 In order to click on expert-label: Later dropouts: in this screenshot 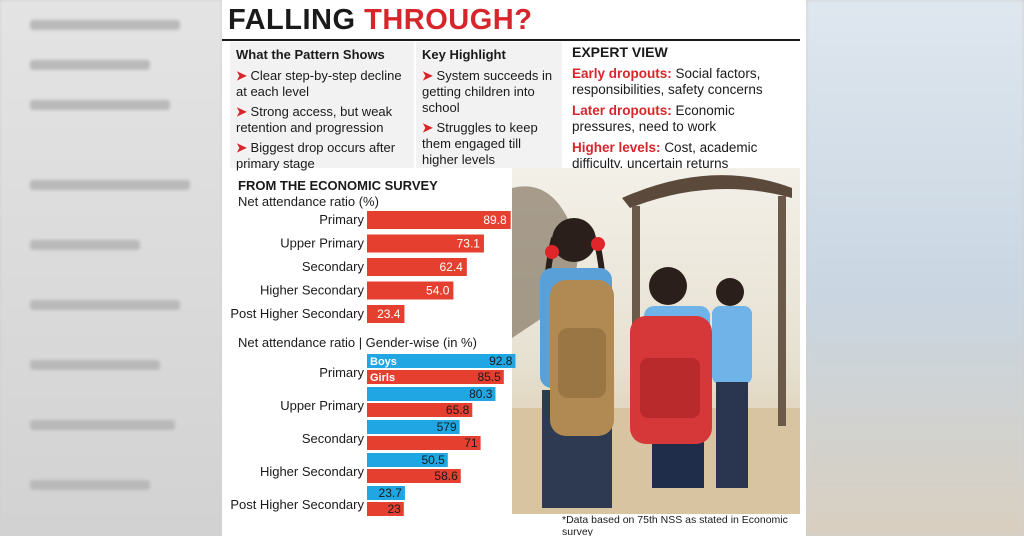, I will do `click(622, 110)`.